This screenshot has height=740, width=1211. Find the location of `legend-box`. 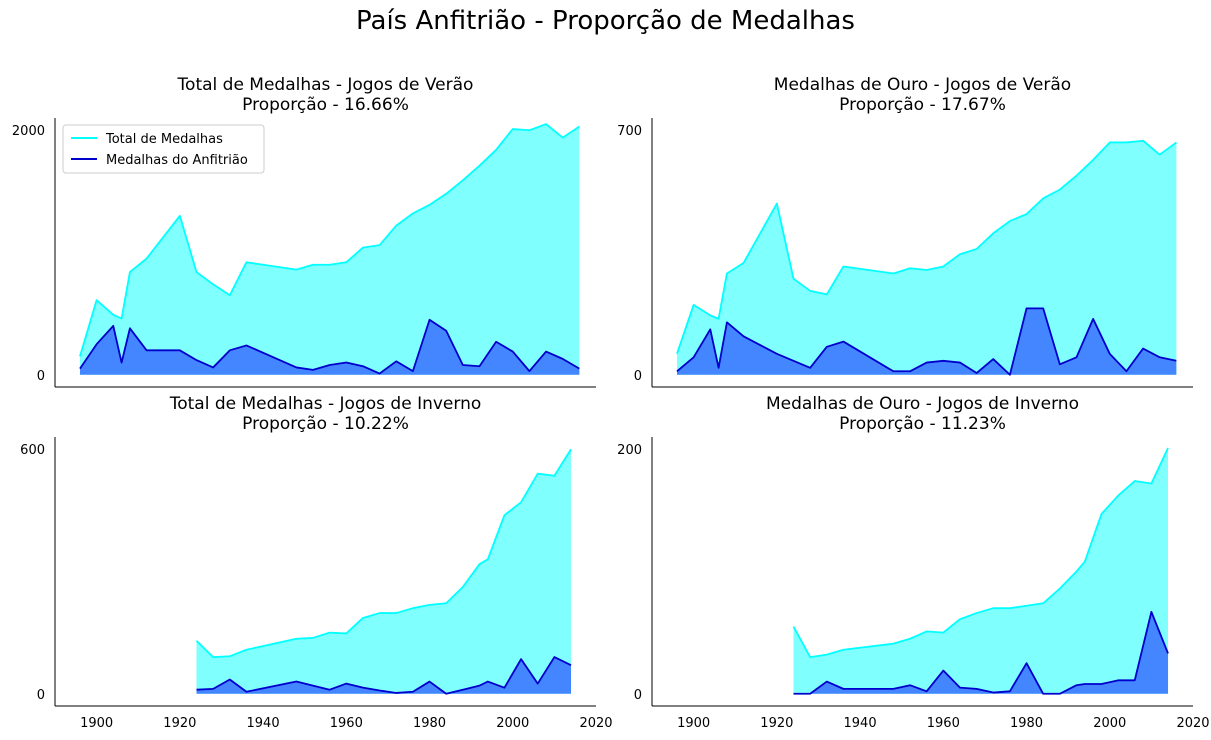

legend-box is located at coordinates (163, 149).